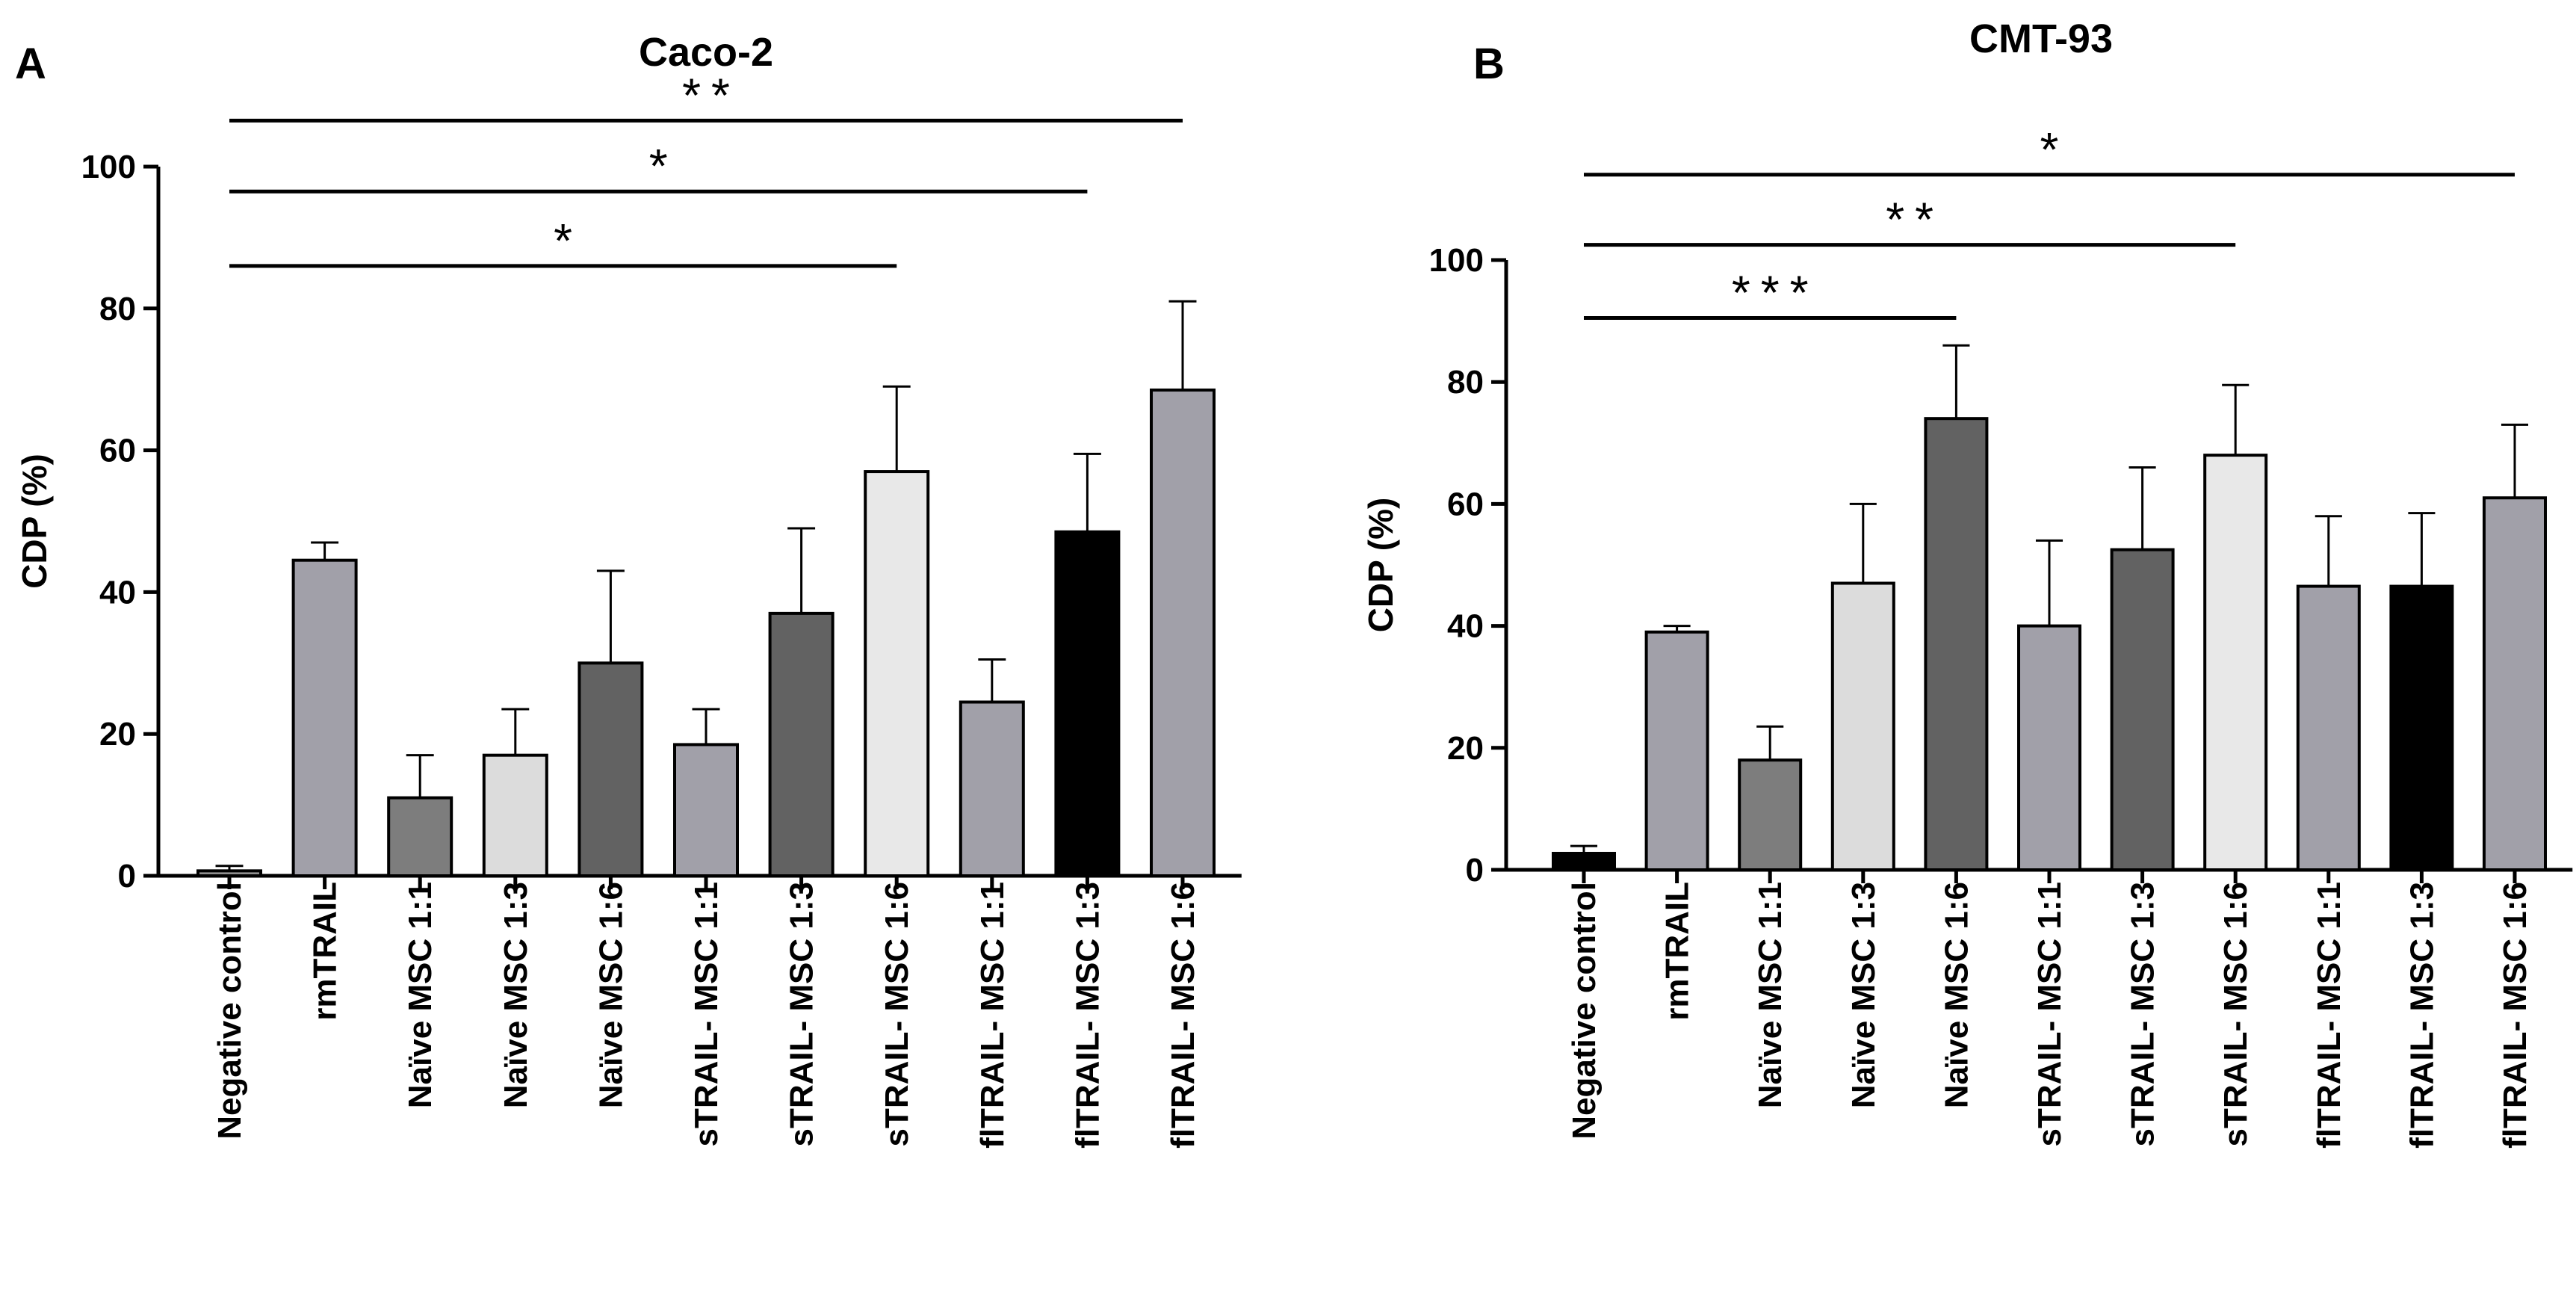 This screenshot has height=1298, width=2576. I want to click on chart-title: Caco-2, so click(706, 52).